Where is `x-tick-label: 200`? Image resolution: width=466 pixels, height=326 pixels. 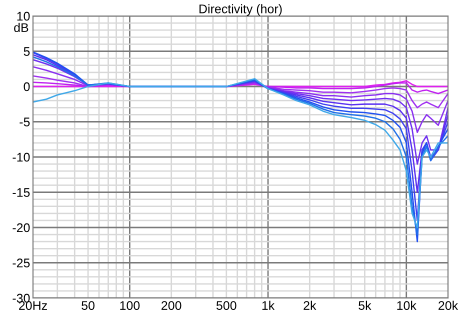 x-tick-label: 200 is located at coordinates (172, 305).